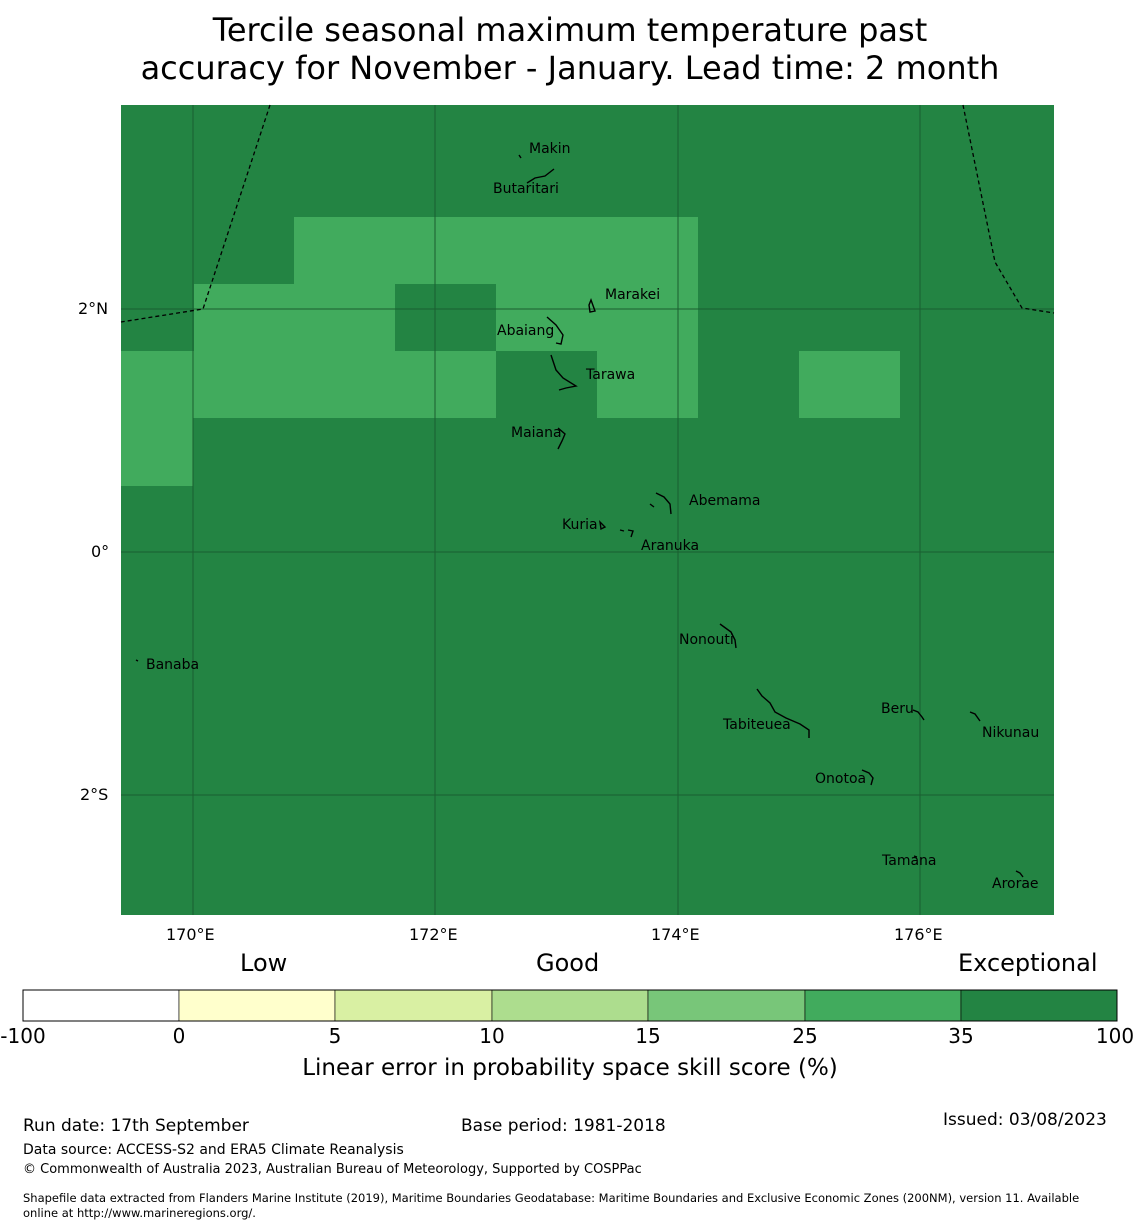  I want to click on colorbar-tick: 5, so click(335, 1036).